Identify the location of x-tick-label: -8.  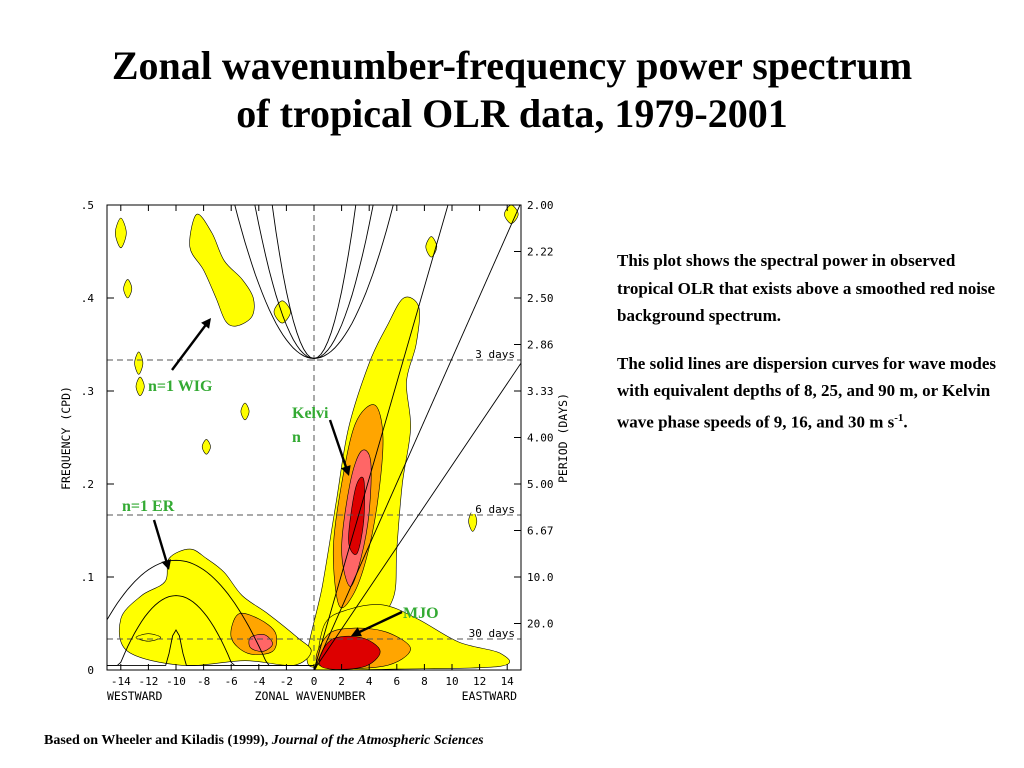
(203, 681).